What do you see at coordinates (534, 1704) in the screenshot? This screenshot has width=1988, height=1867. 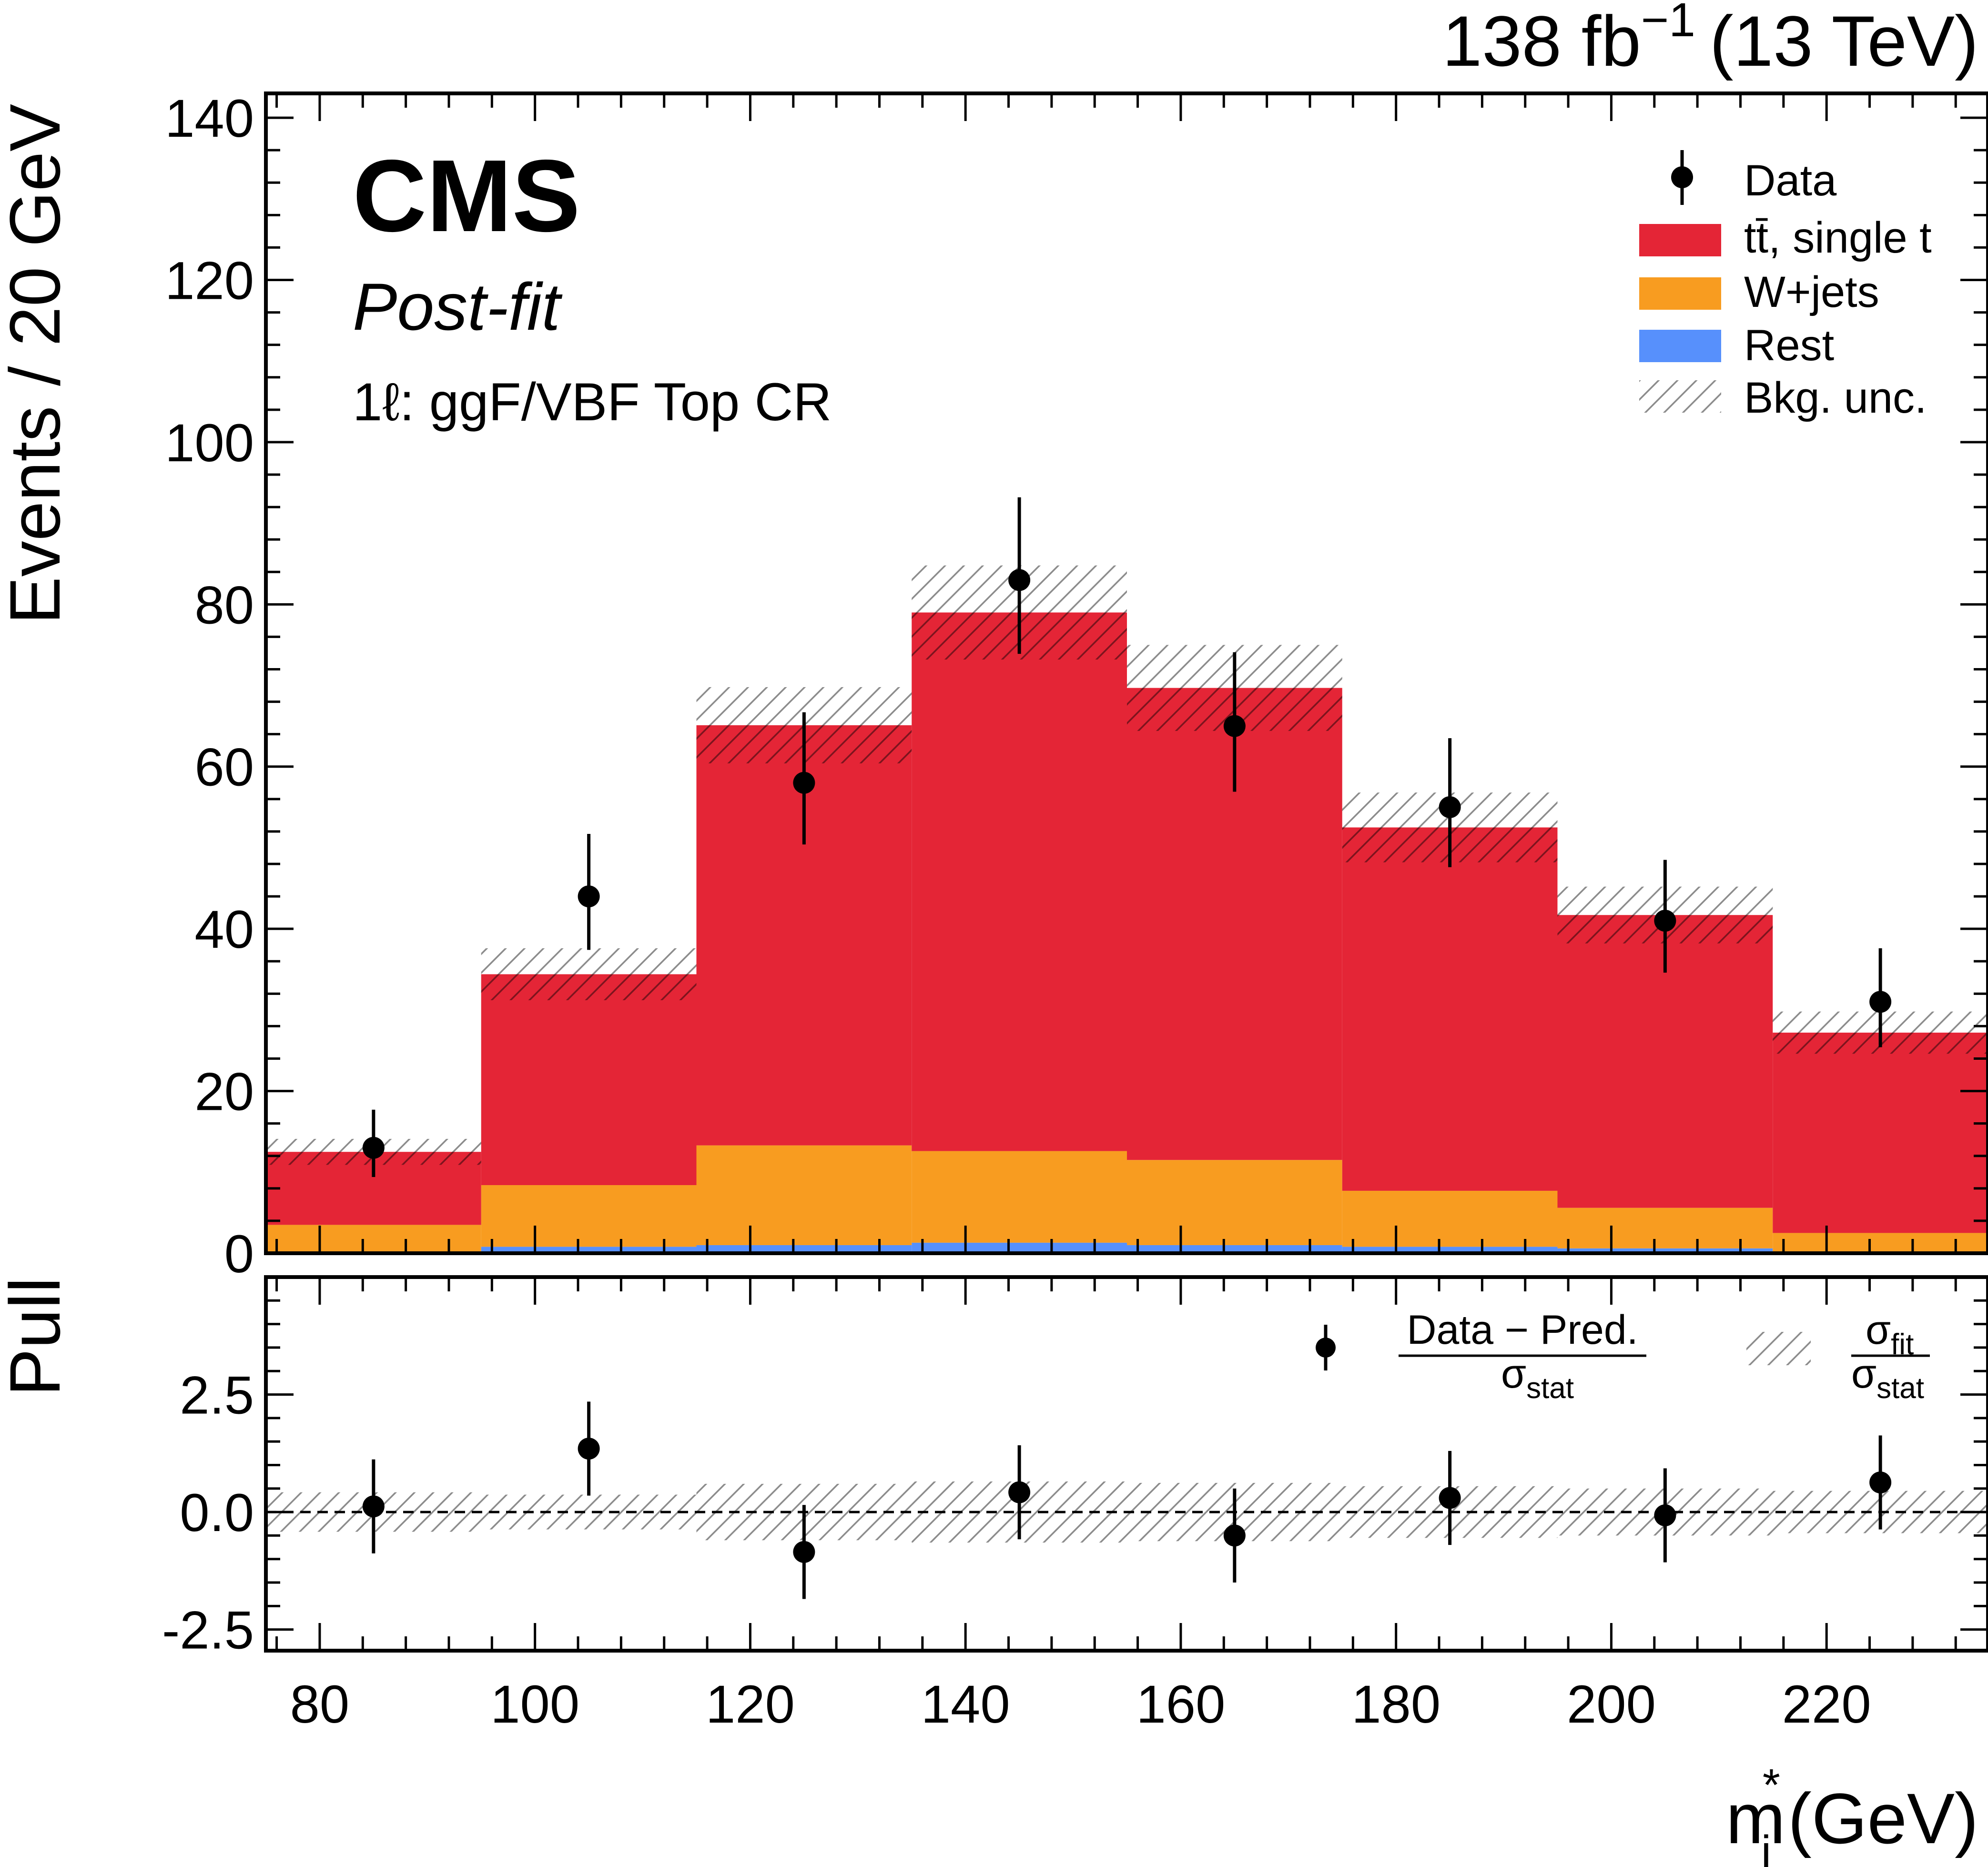 I see `x-tick-label-100: 100` at bounding box center [534, 1704].